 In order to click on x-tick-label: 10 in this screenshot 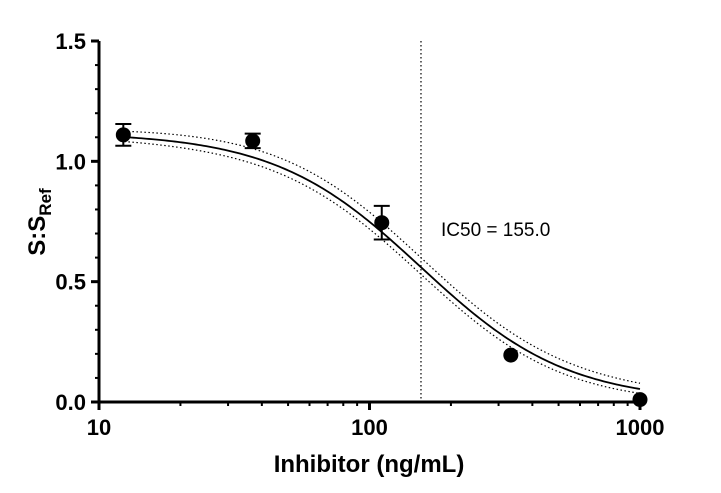, I will do `click(99, 427)`.